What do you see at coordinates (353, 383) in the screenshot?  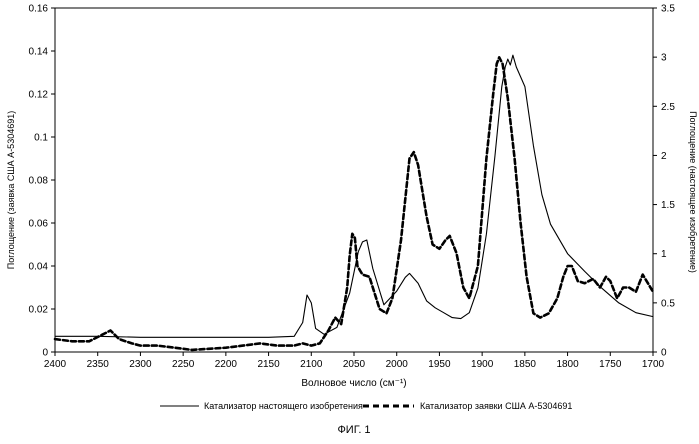 I see `x-axis-label: Волновое число (см⁻¹)` at bounding box center [353, 383].